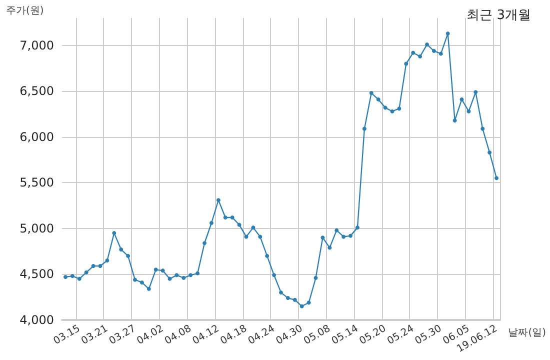 This screenshot has height=360, width=550. Describe the element at coordinates (37, 274) in the screenshot. I see `y-tick-label: 4,500` at that location.